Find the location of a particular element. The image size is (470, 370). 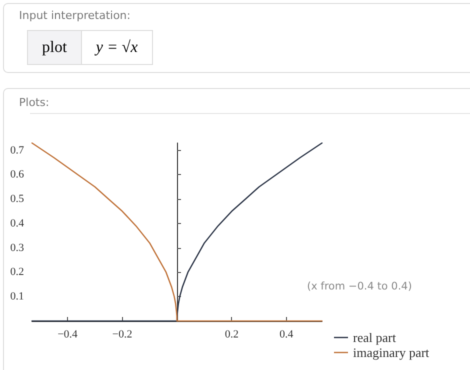

text: Plots: is located at coordinates (34, 102).